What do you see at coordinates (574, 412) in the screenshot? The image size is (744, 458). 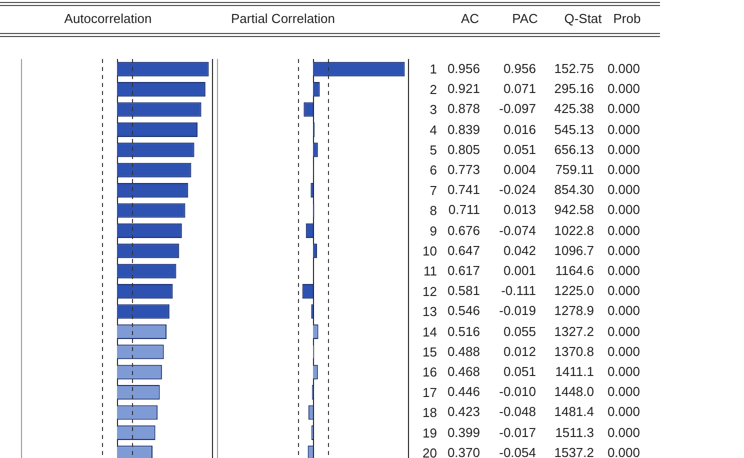 I see `text: 1481.4` at bounding box center [574, 412].